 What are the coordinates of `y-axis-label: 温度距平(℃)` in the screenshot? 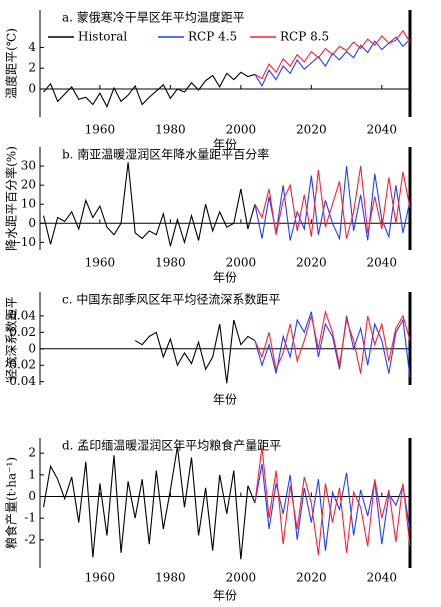 It's located at (11, 63).